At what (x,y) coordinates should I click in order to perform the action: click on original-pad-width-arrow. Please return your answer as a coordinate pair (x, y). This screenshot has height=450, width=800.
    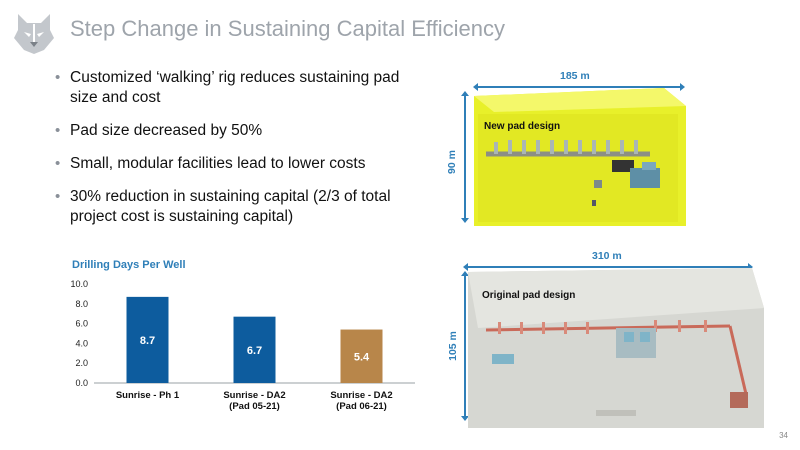
    Looking at the image, I should click on (608, 266).